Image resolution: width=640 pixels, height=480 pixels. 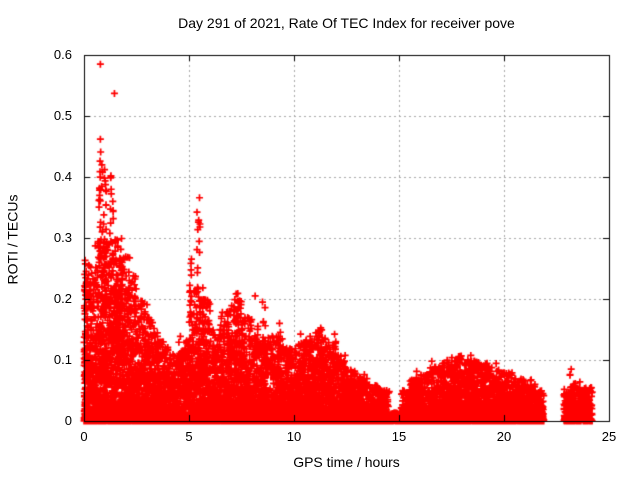 What do you see at coordinates (62, 54) in the screenshot?
I see `y-tick-label-0.6: 0.6` at bounding box center [62, 54].